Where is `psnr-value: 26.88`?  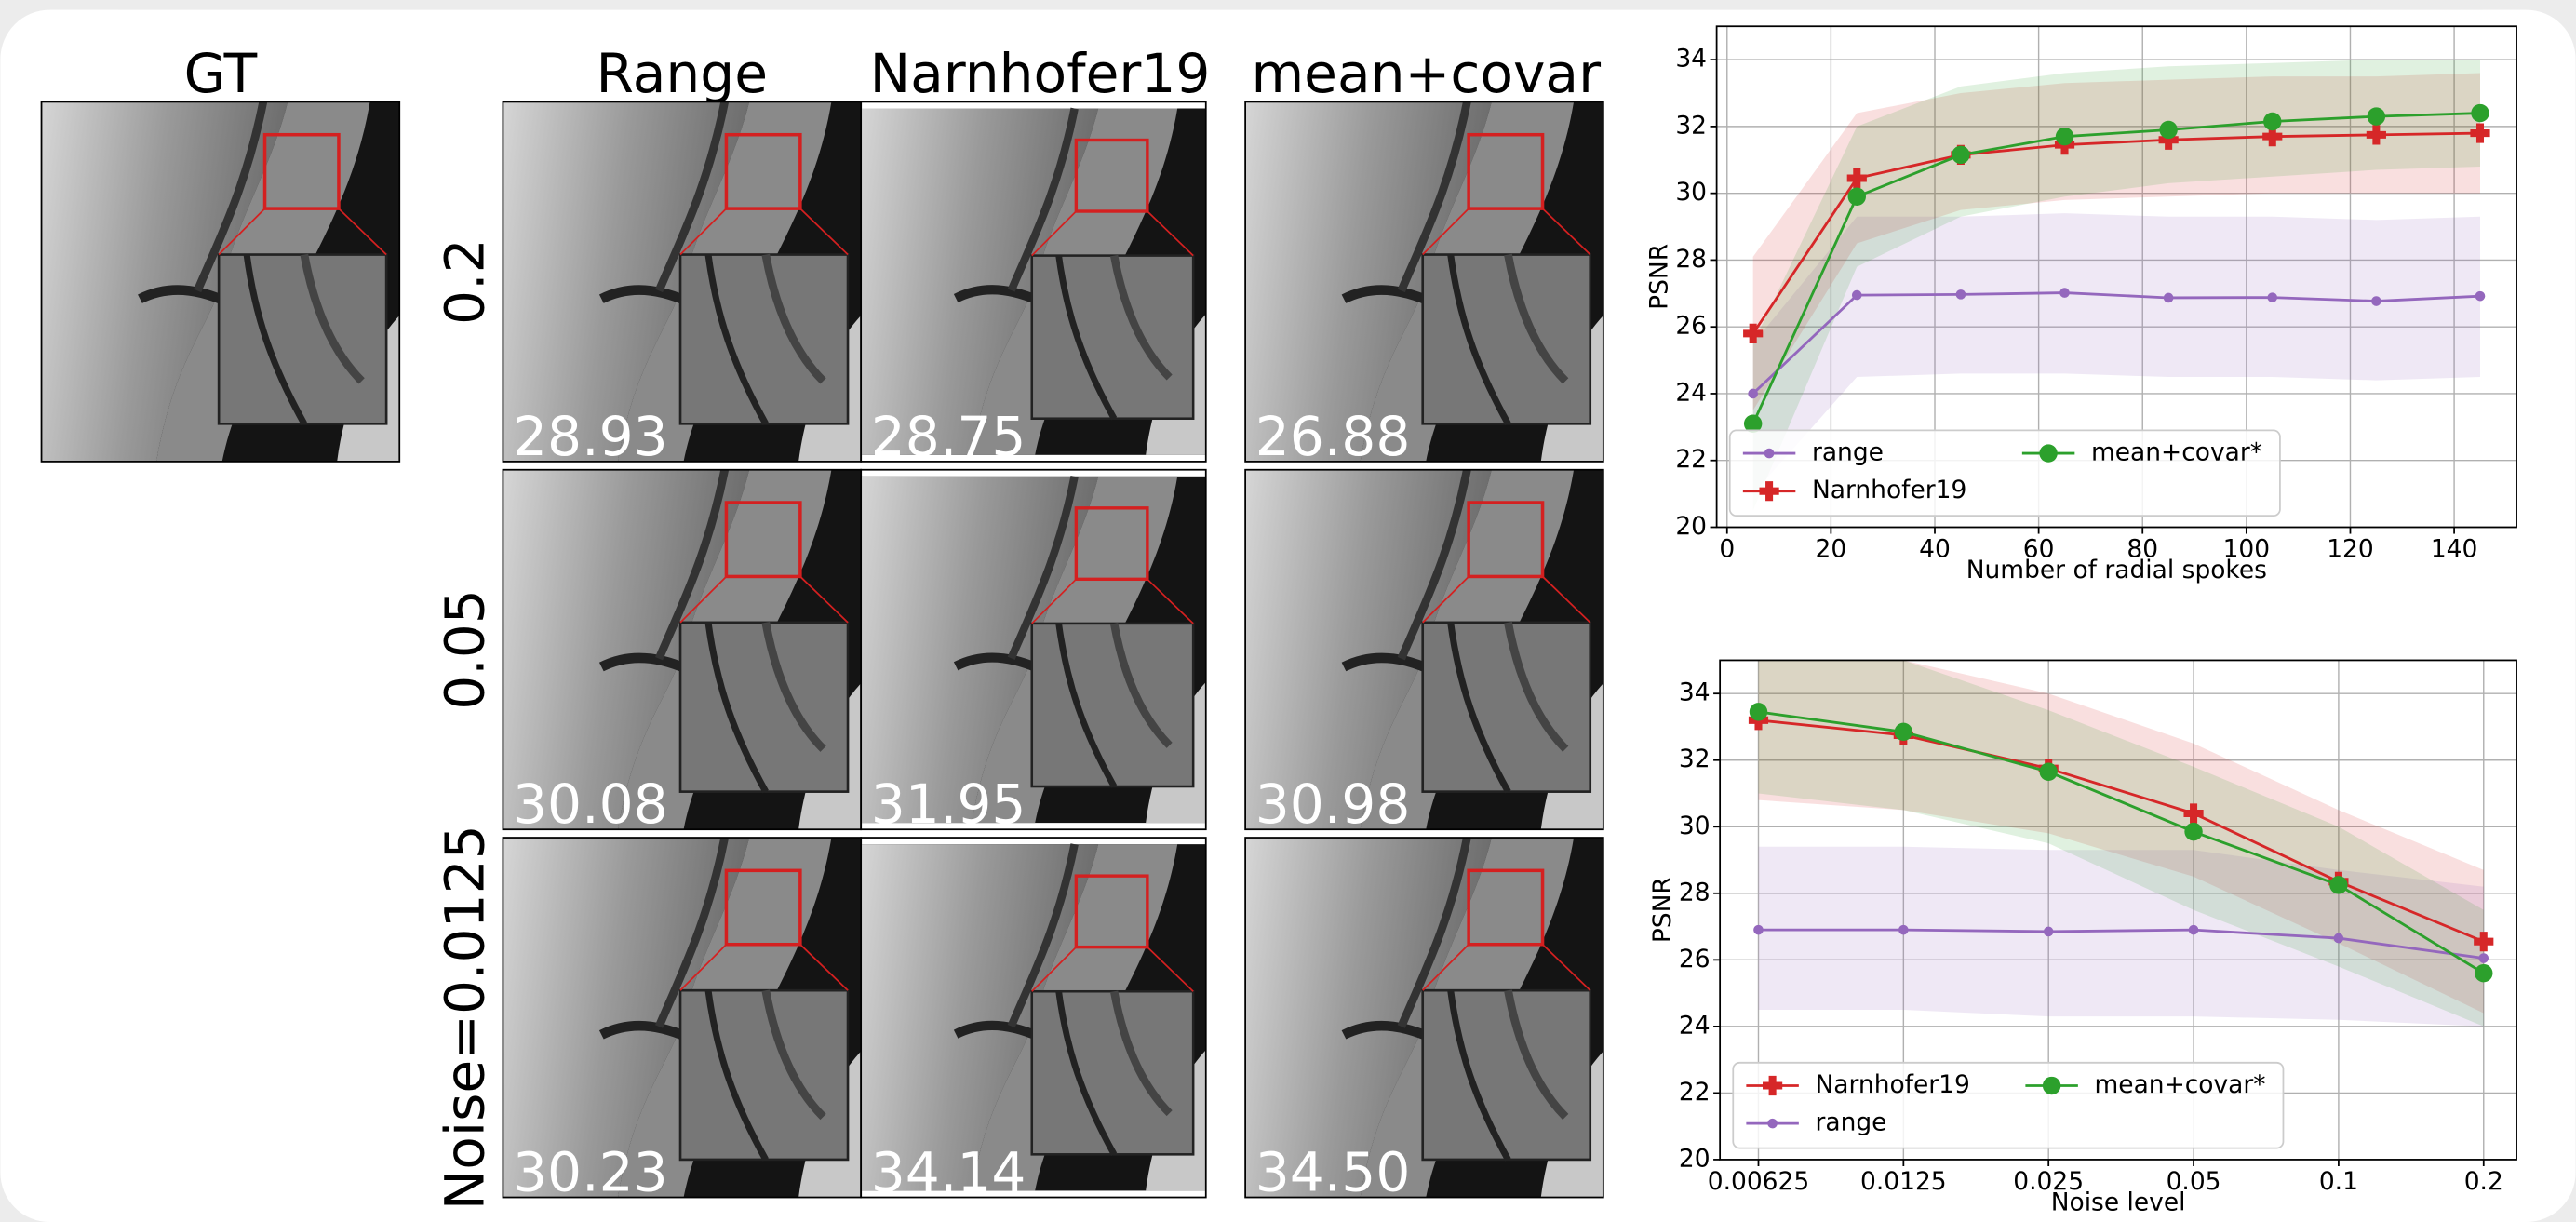
psnr-value: 26.88 is located at coordinates (1333, 436).